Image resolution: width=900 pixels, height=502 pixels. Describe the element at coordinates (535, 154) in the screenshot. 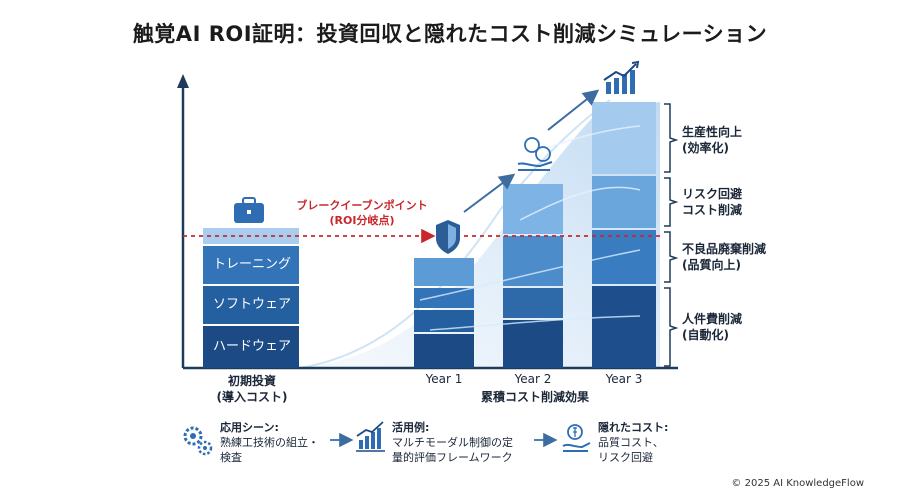

I see `money-hand-icon-top` at that location.